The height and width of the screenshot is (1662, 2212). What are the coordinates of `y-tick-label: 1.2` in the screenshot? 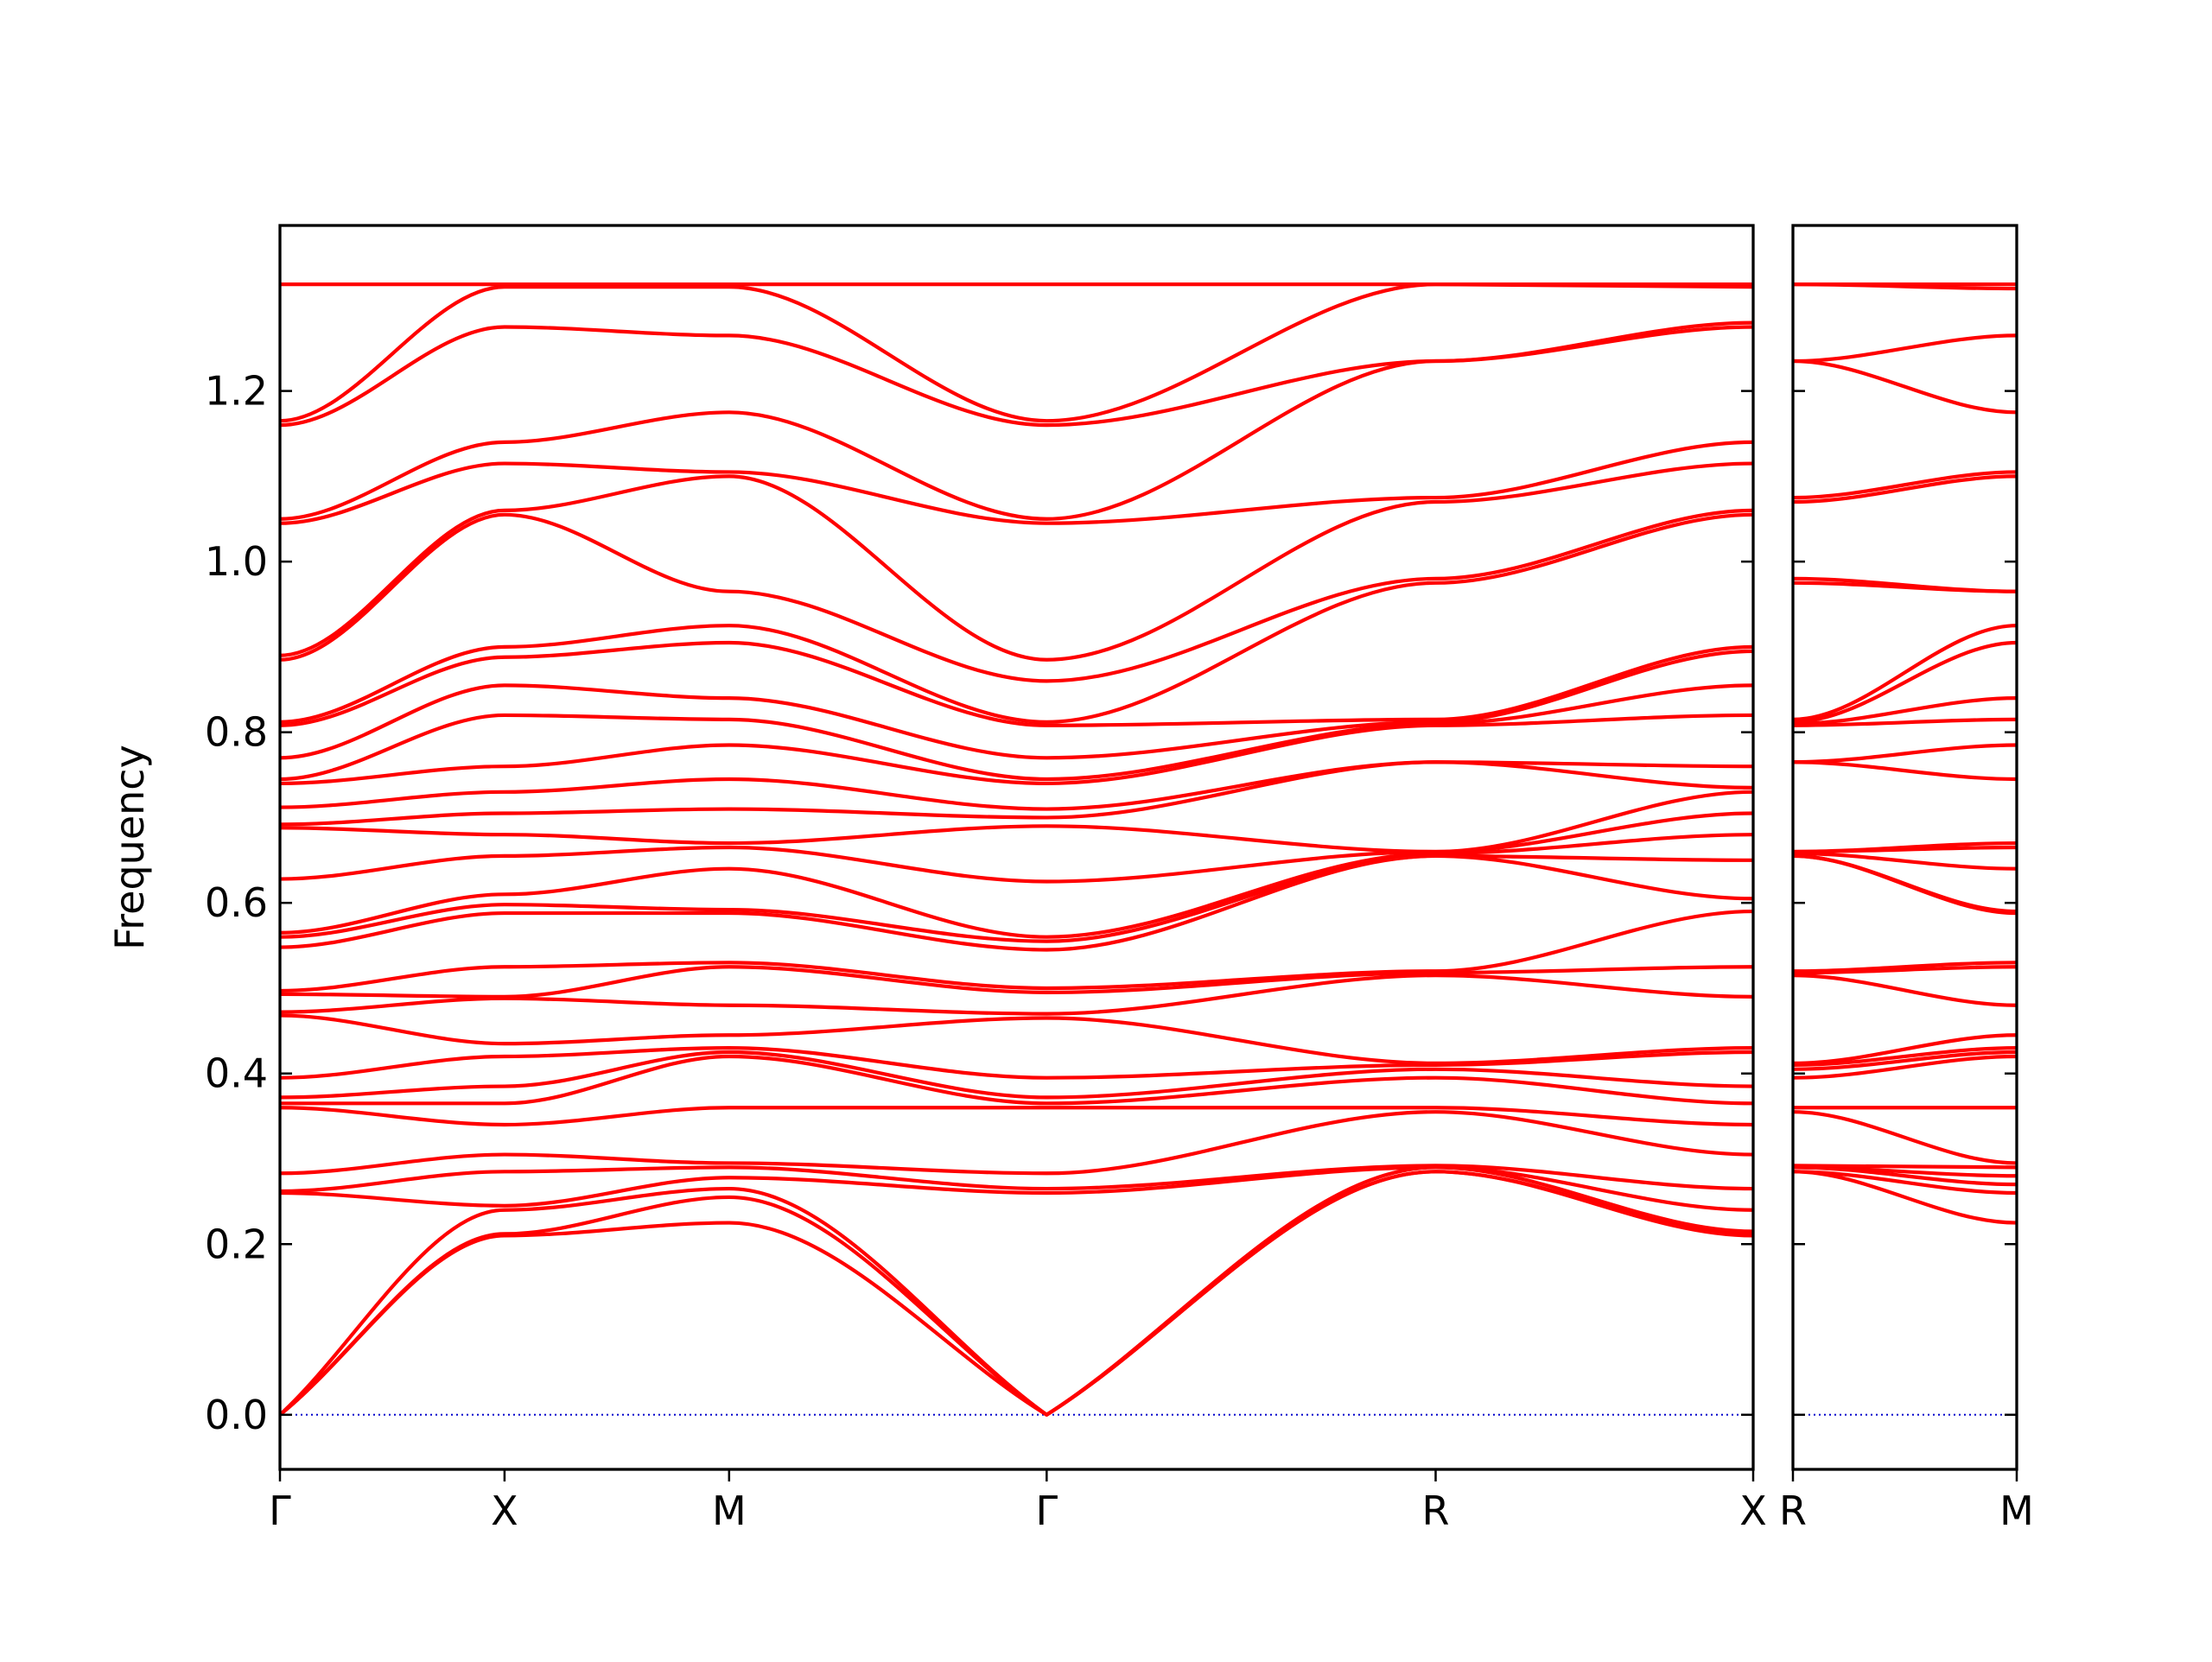 It's located at (236, 391).